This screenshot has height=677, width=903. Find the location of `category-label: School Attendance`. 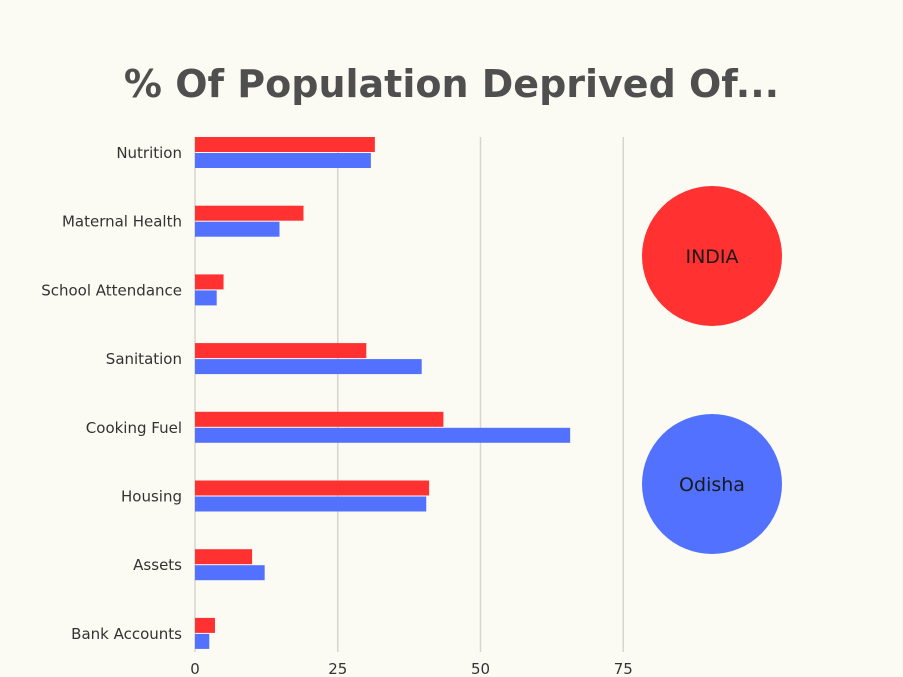

category-label: School Attendance is located at coordinates (111, 290).